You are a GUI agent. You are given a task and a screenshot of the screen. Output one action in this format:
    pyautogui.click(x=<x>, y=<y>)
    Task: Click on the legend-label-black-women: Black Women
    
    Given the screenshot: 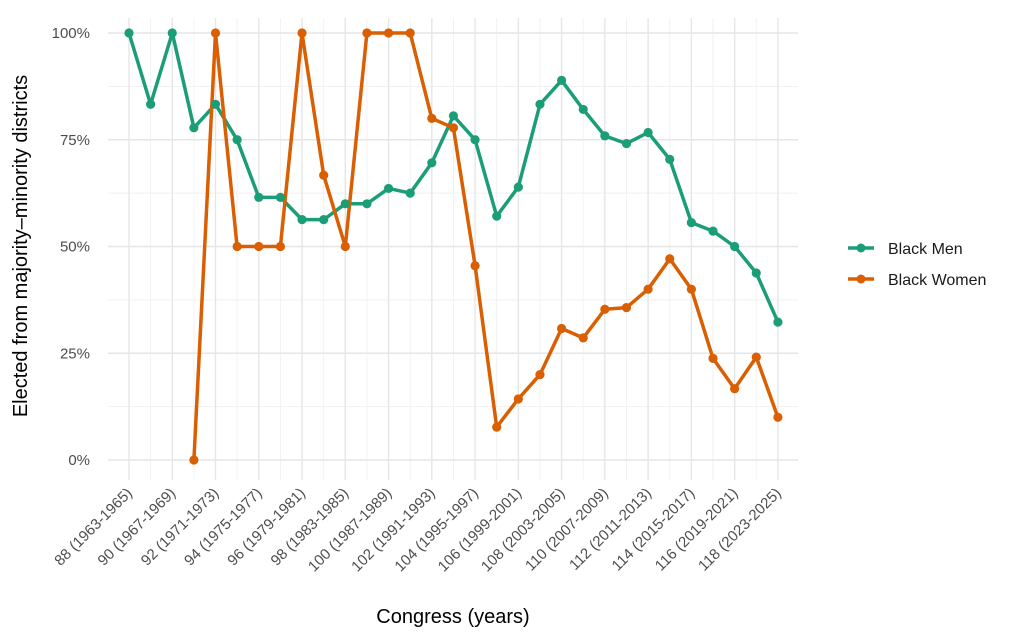 What is the action you would take?
    pyautogui.click(x=937, y=280)
    